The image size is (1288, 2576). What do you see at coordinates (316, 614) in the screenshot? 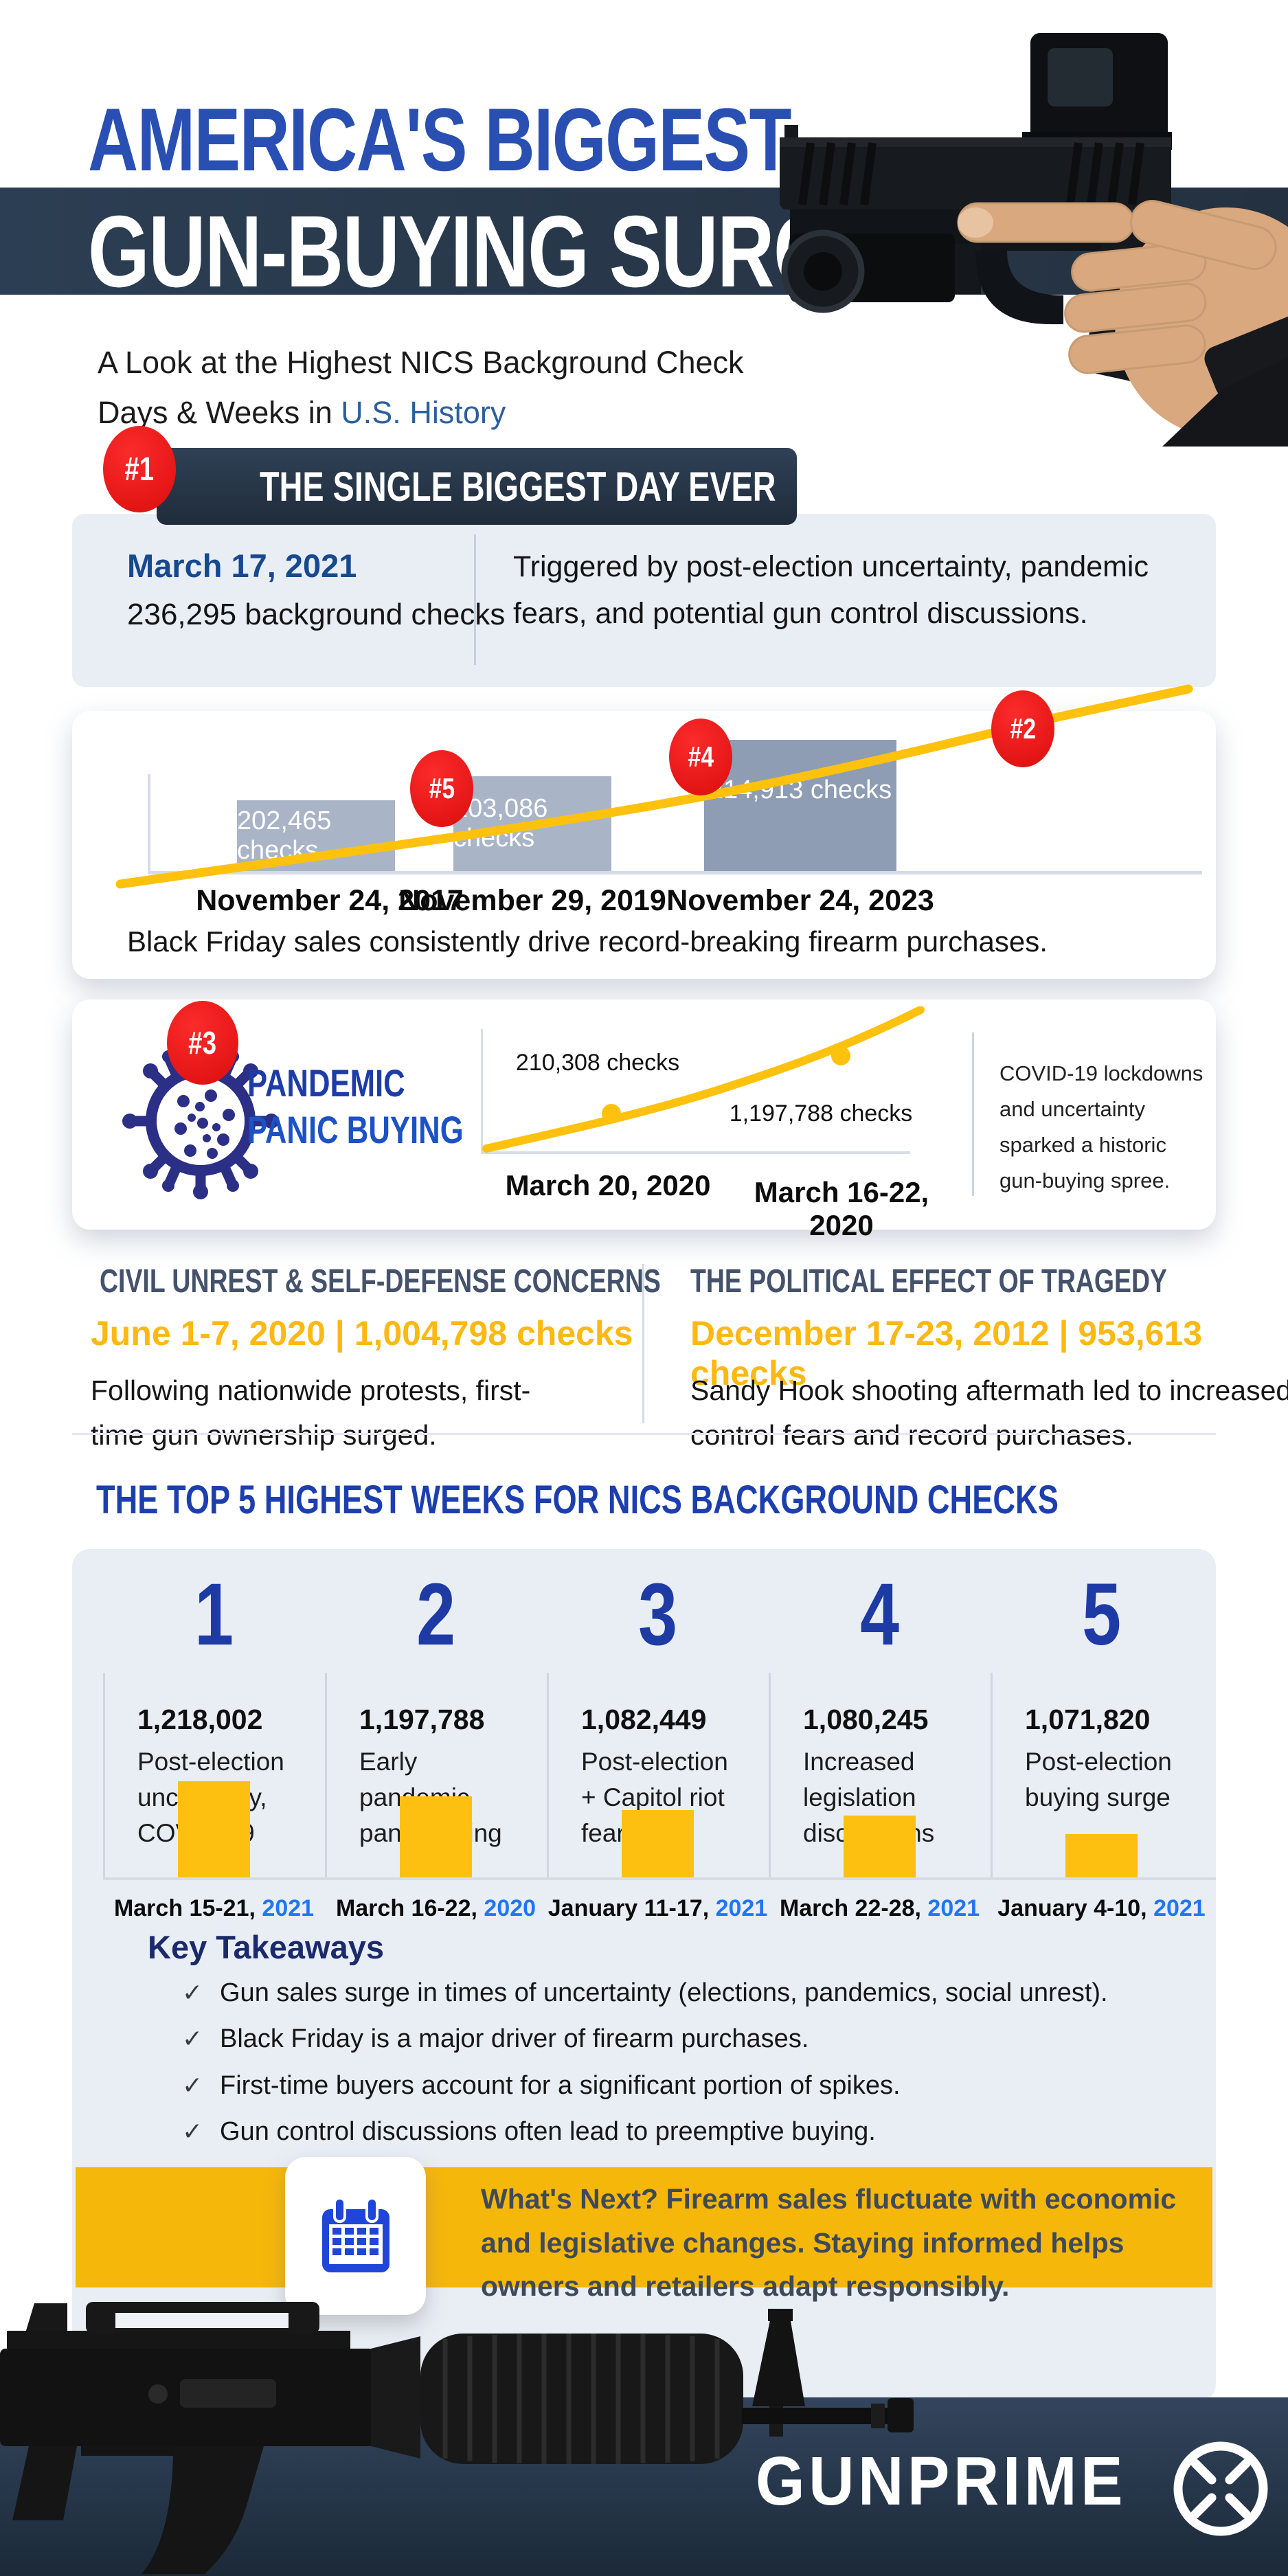
I see `record-stat: 236,295 background checks` at bounding box center [316, 614].